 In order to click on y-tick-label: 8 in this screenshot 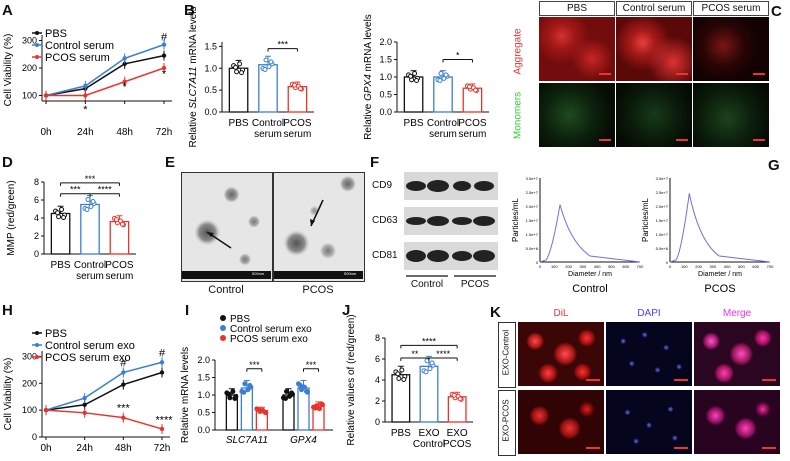, I will do `click(377, 338)`.